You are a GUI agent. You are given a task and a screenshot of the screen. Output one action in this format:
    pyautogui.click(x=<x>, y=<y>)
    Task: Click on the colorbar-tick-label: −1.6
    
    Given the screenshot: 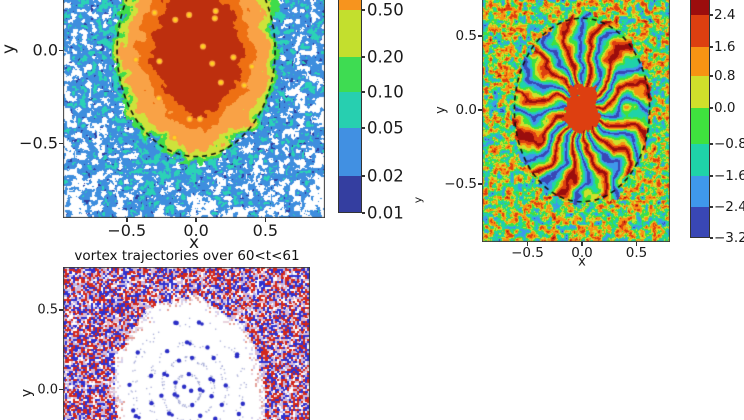 What is the action you would take?
    pyautogui.click(x=729, y=176)
    